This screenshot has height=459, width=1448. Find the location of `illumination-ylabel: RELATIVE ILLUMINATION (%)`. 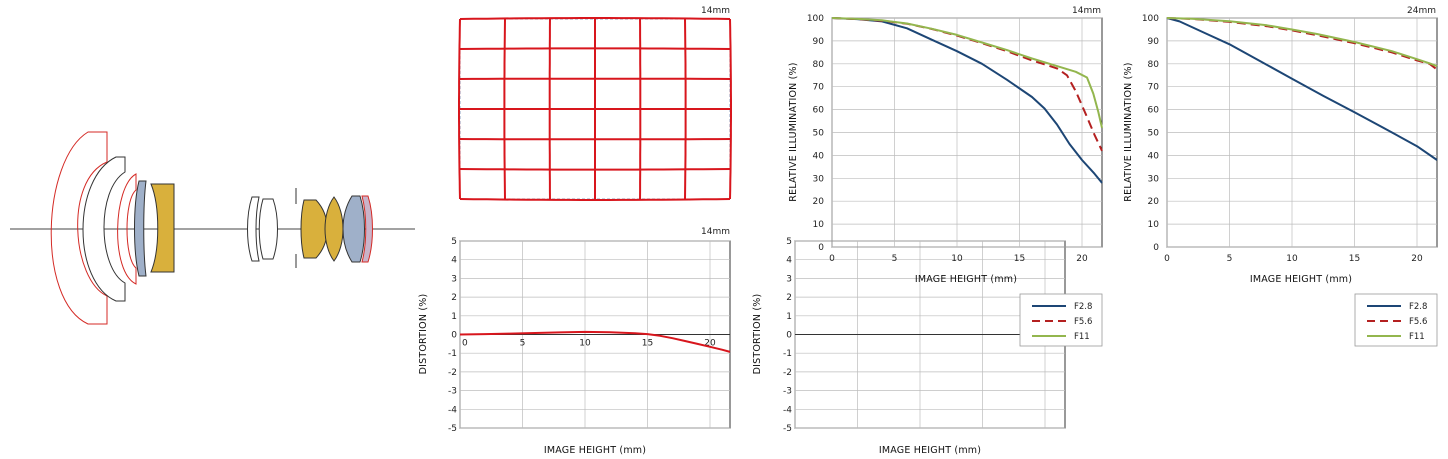

illumination-ylabel: RELATIVE ILLUMINATION (%) is located at coordinates (793, 131).